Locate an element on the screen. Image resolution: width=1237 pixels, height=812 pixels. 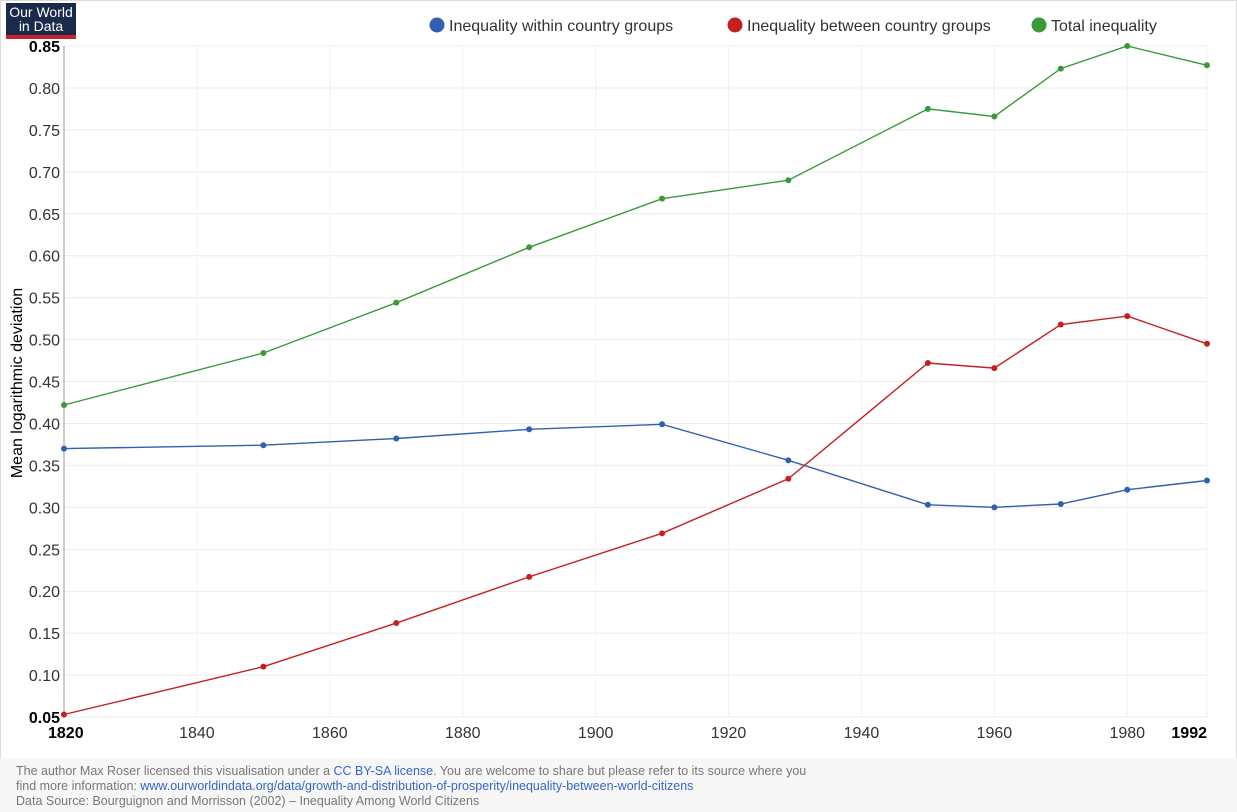
y-tick-label: 0.20 is located at coordinates (44, 592).